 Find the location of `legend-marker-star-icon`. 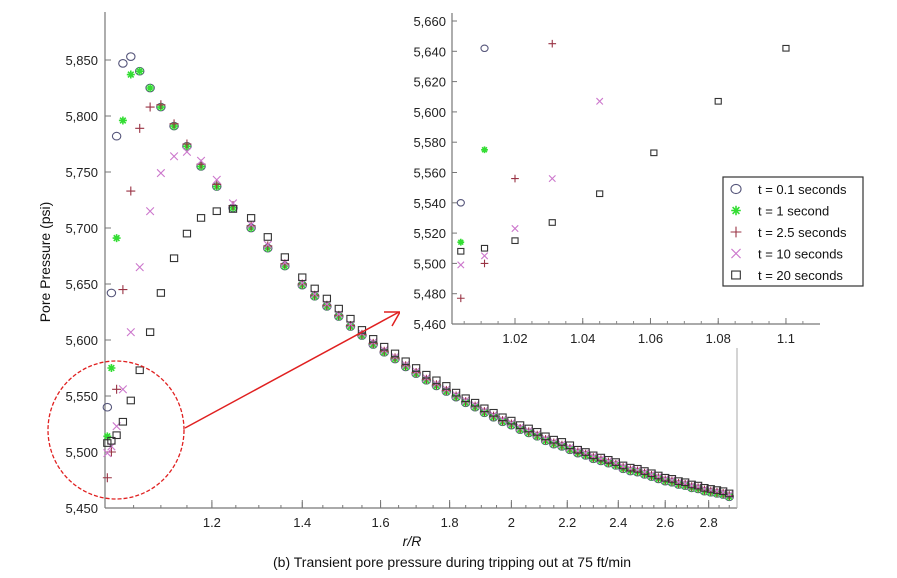

legend-marker-star-icon is located at coordinates (736, 210).